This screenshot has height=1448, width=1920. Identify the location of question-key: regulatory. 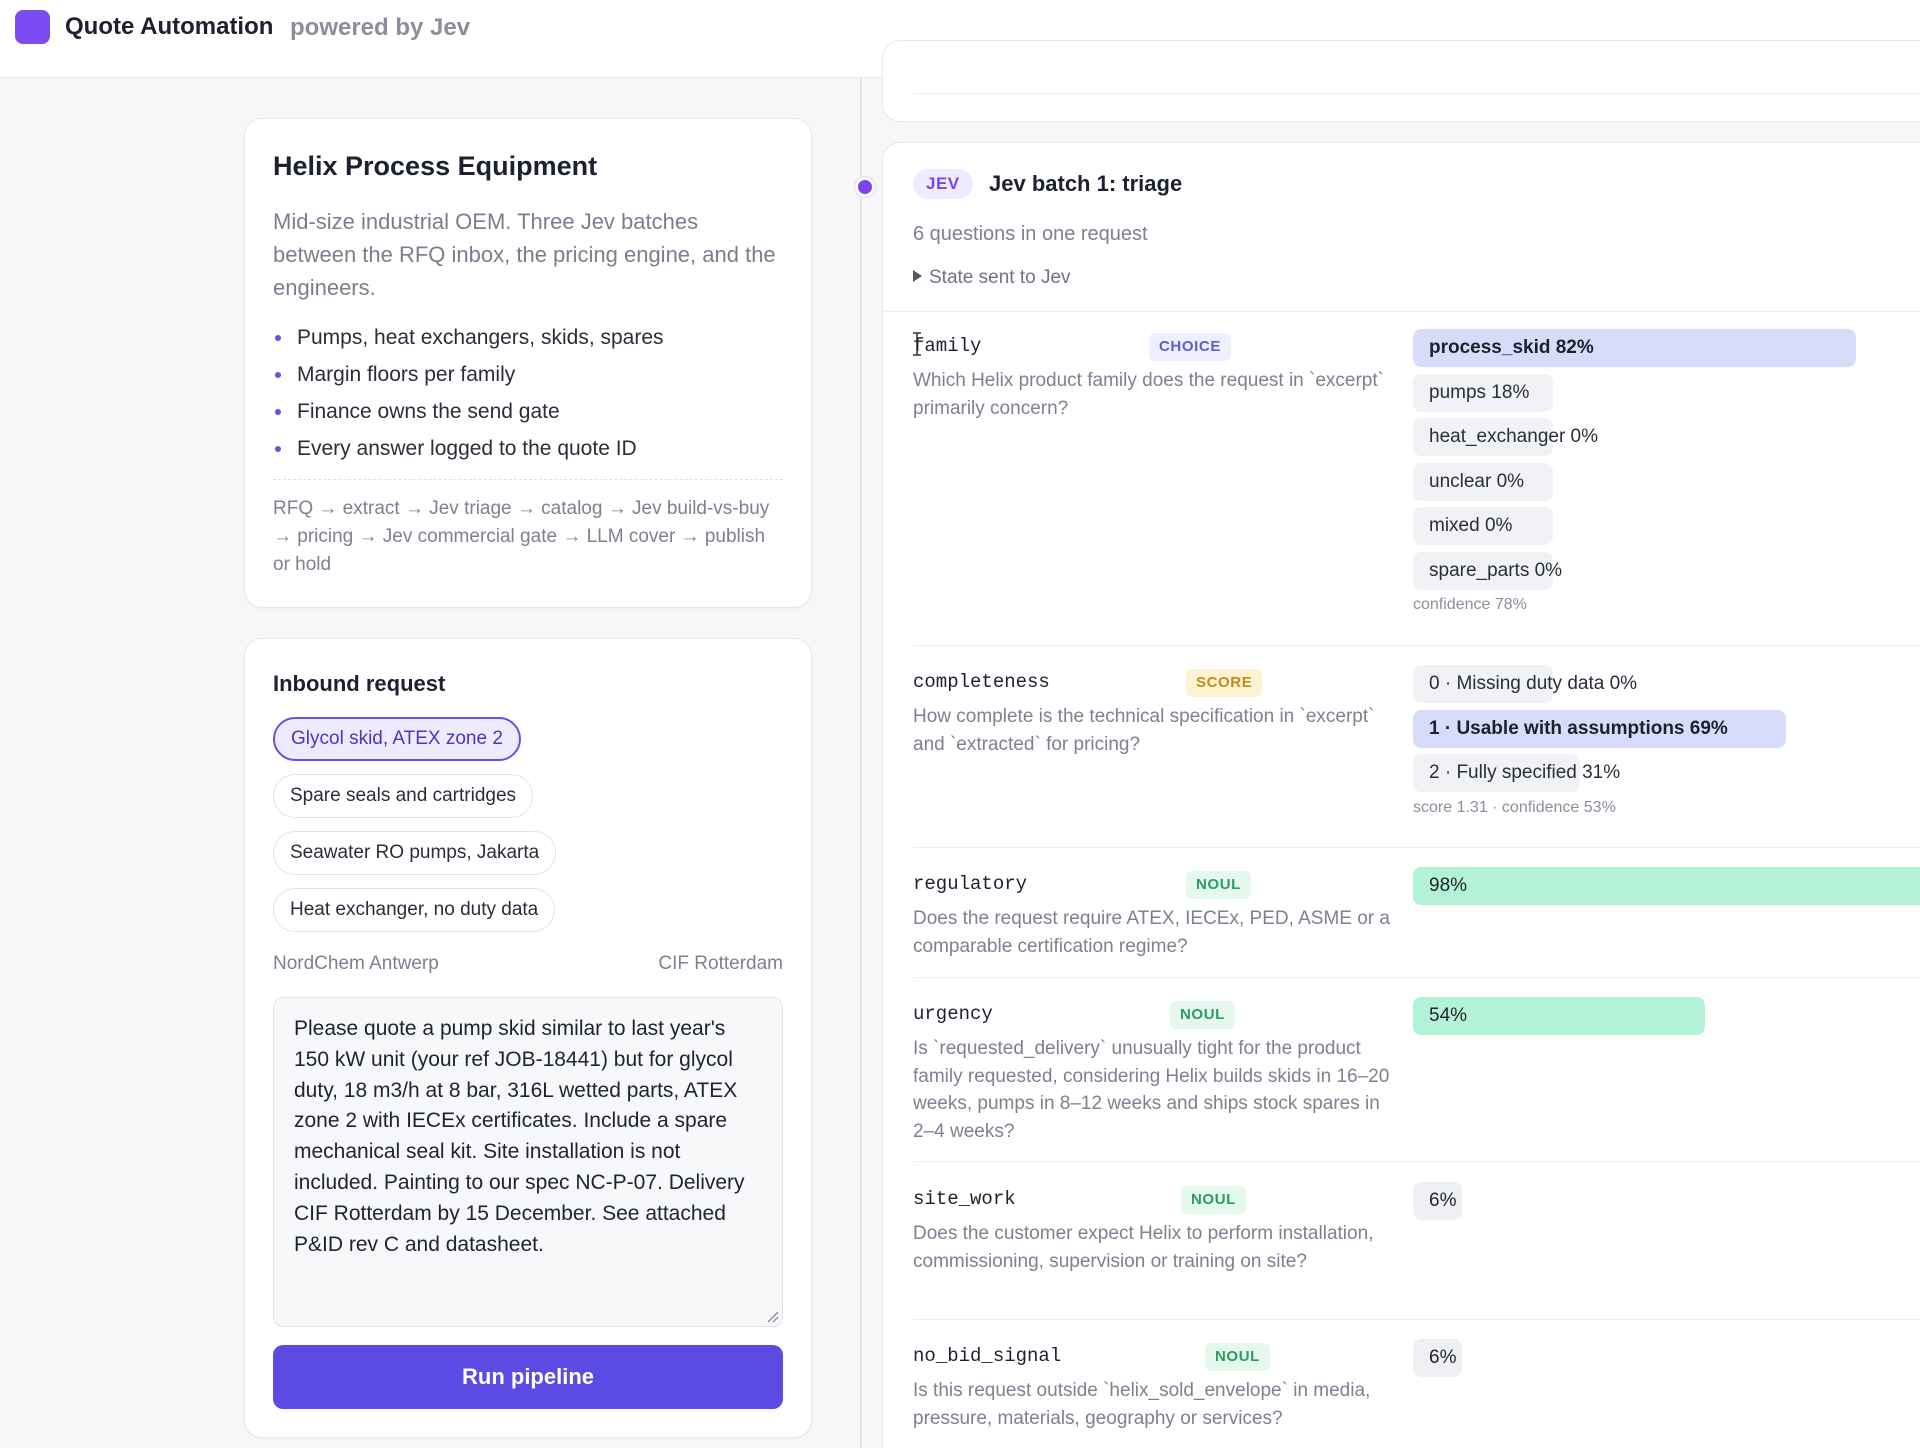
(970, 884).